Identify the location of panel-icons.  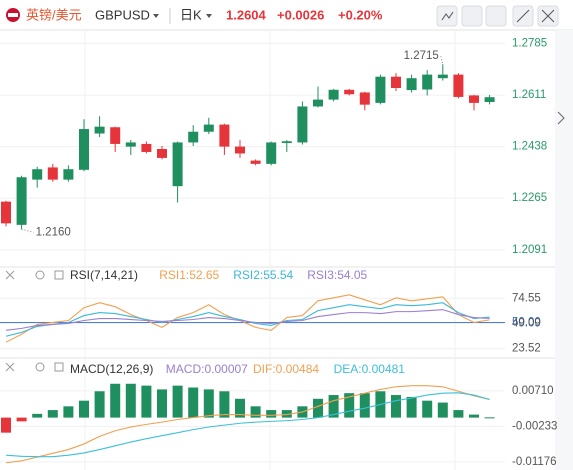
(34, 321).